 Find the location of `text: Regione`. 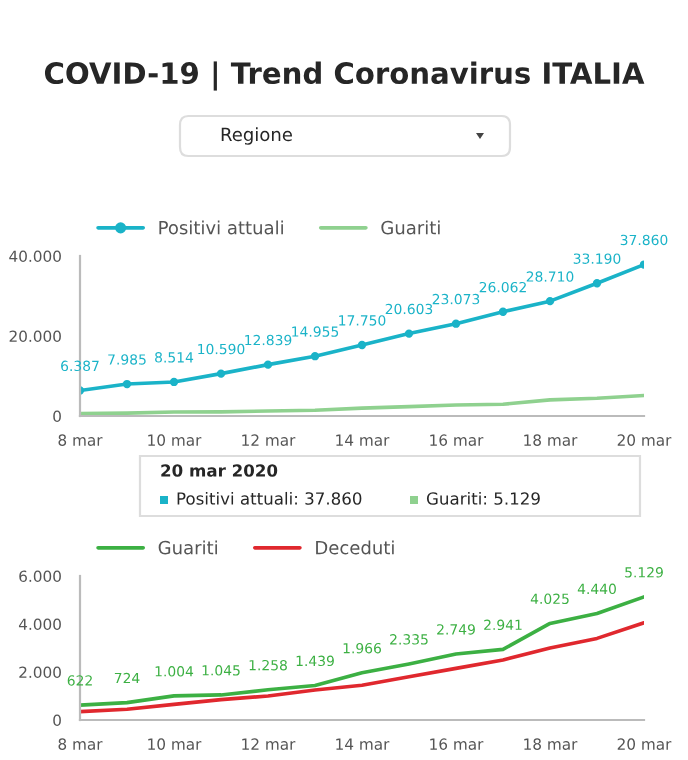

text: Regione is located at coordinates (256, 136).